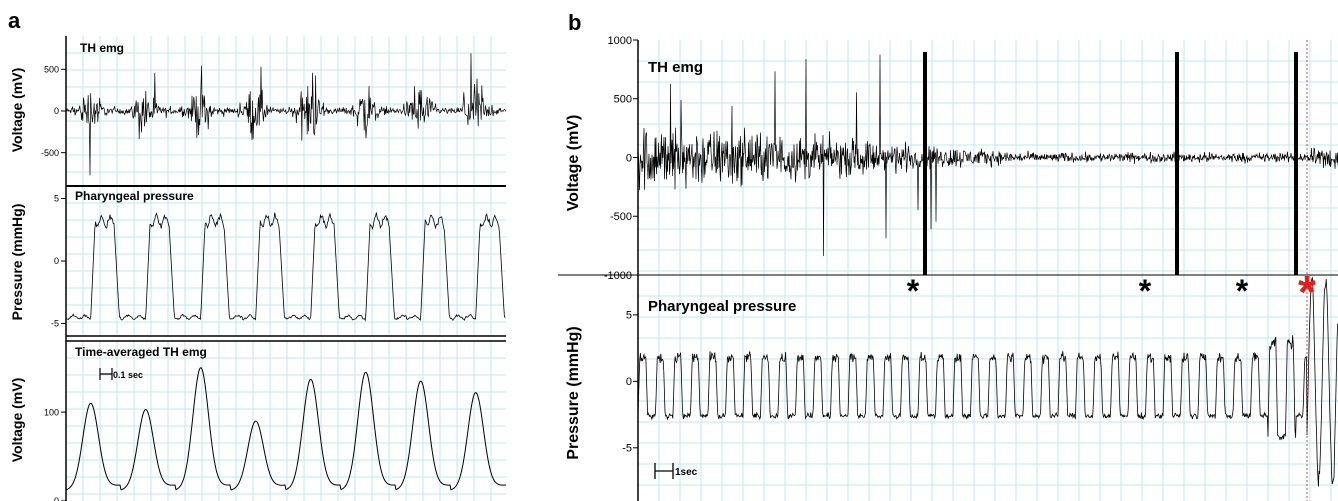  Describe the element at coordinates (675, 67) in the screenshot. I see `panel-b-emg-title: TH emg` at that location.